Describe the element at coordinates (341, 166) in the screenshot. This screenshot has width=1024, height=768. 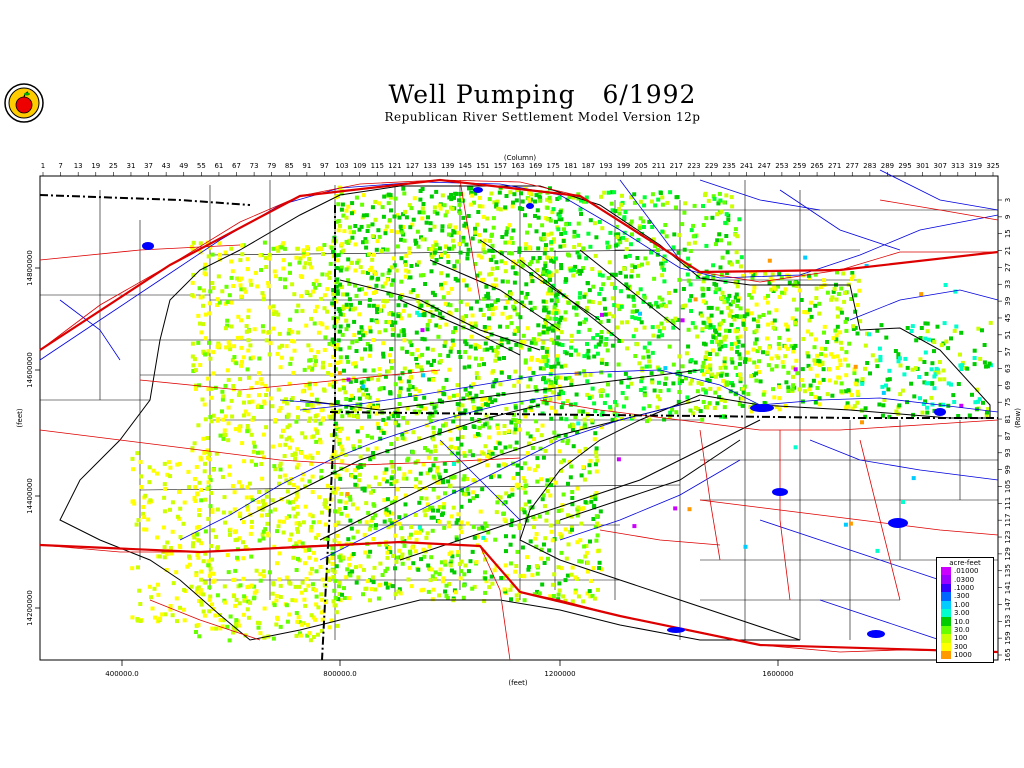
I see `column-tick-label: 103` at that location.